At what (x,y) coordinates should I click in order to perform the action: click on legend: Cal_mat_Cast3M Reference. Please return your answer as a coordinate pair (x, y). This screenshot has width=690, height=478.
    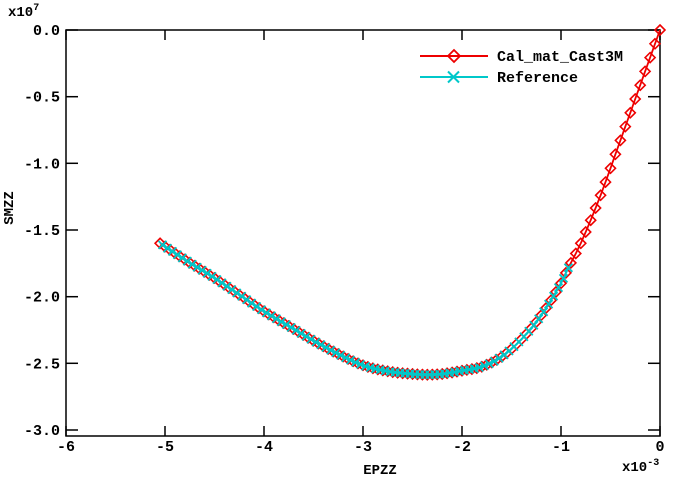
    Looking at the image, I should click on (521, 67).